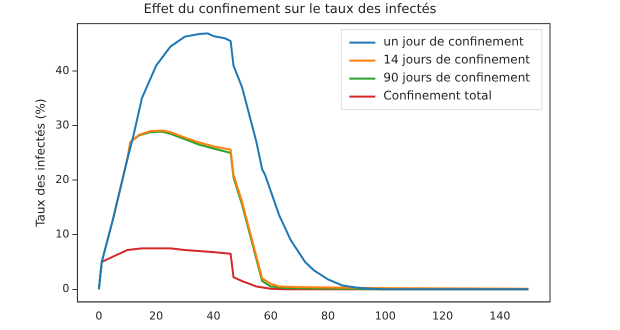 The width and height of the screenshot is (620, 330). I want to click on y-tick-label: 0, so click(66, 289).